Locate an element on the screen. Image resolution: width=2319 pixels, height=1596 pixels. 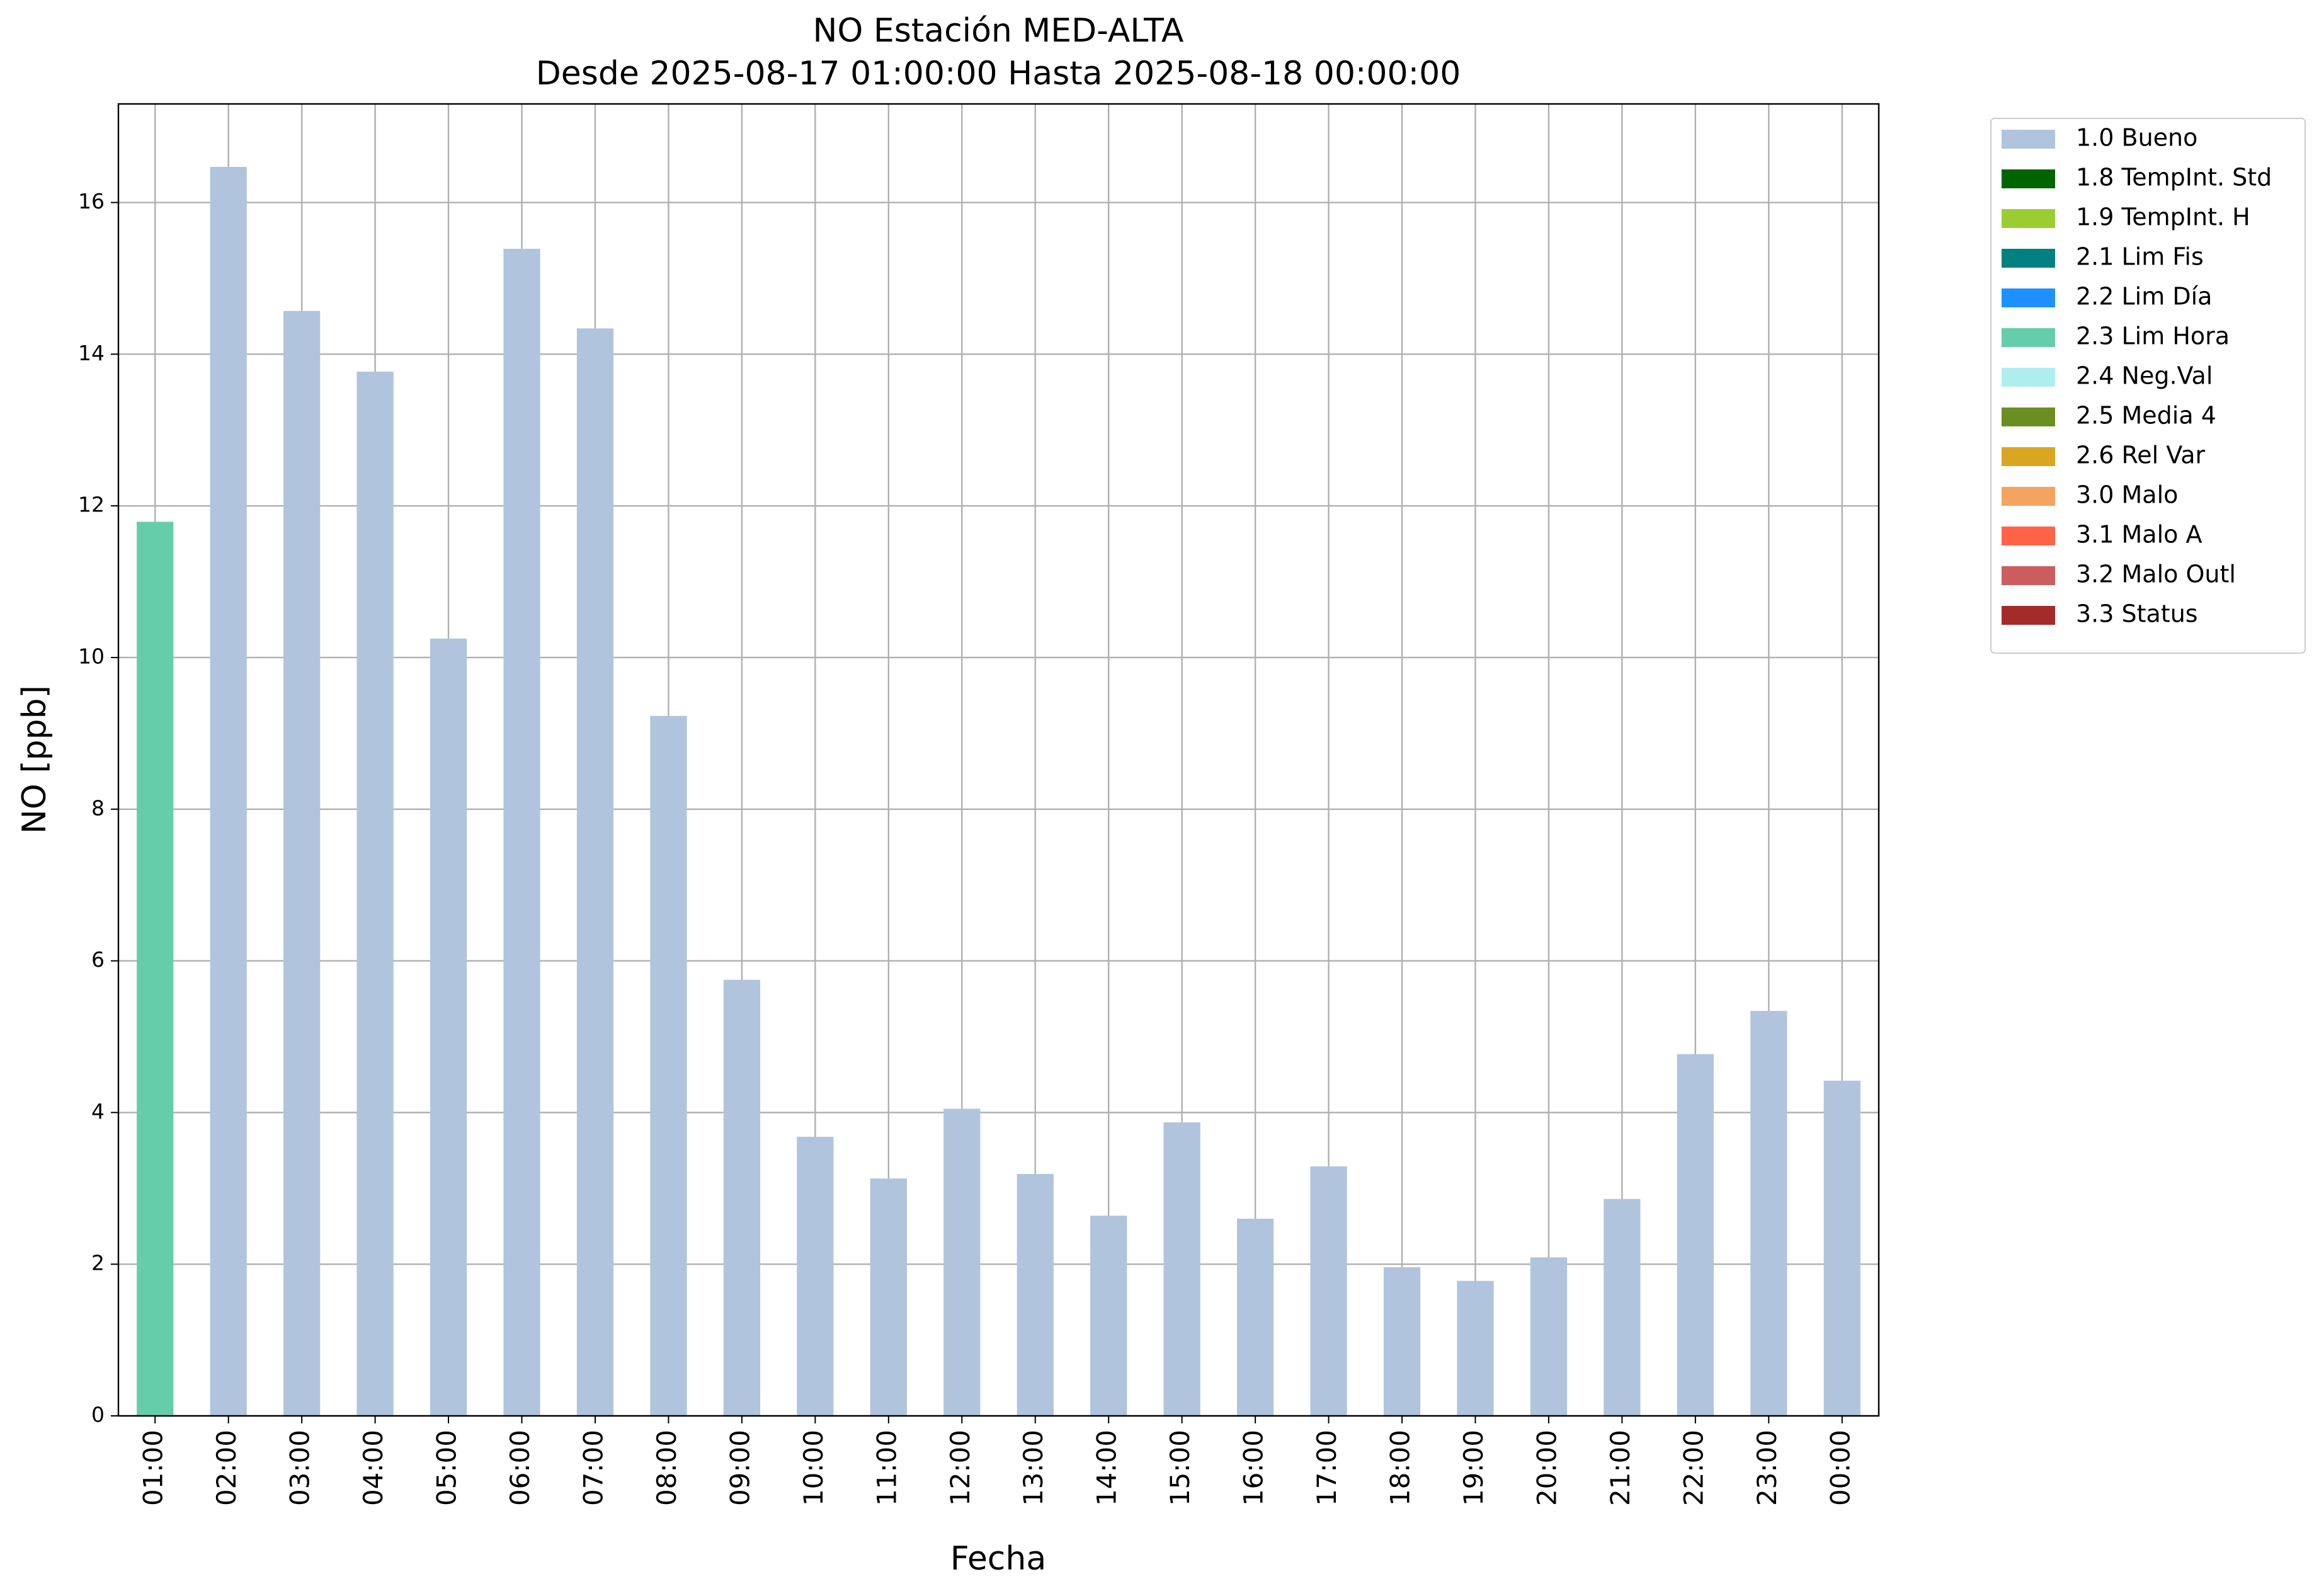
x-tick-label: 14:00 is located at coordinates (1106, 1468).